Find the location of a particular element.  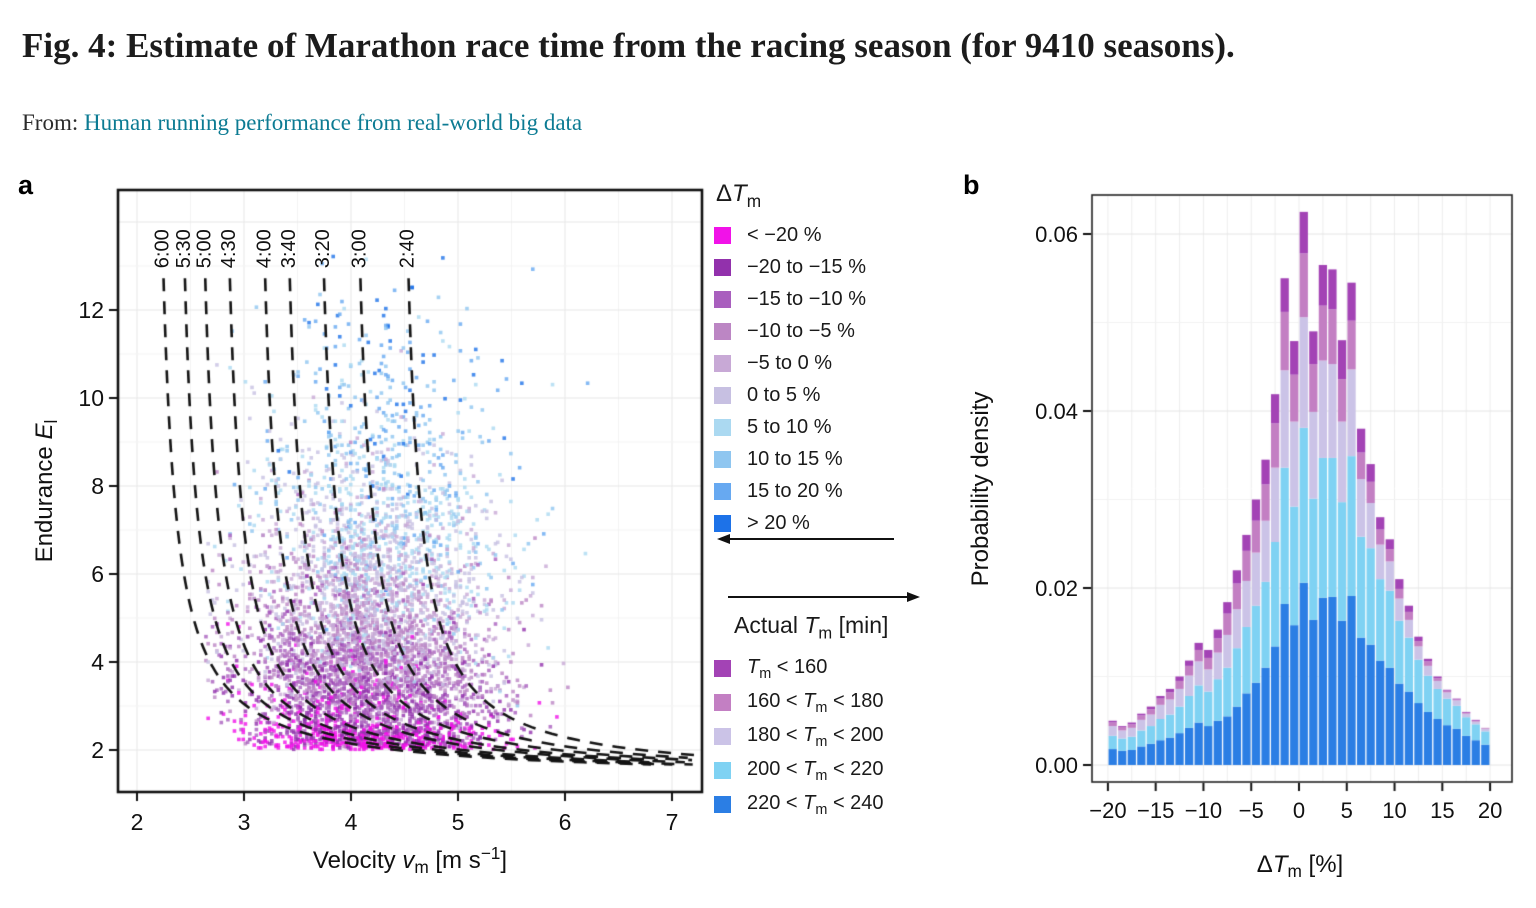

legend-delta-item: −15 to −10 % is located at coordinates (829, 300).